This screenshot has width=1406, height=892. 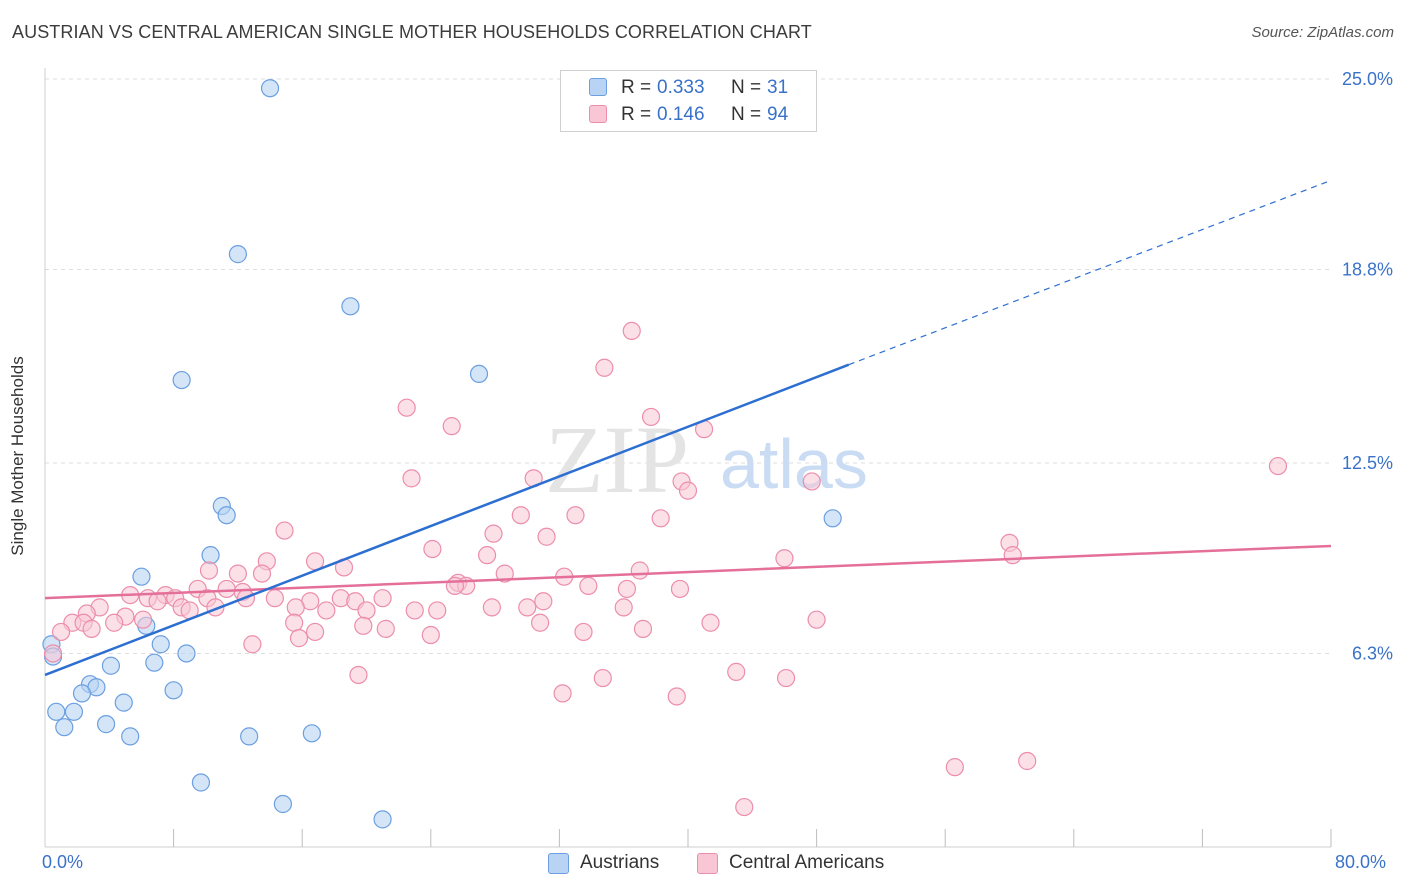 What do you see at coordinates (688, 101) in the screenshot?
I see `correlation-legend: R = 0.333 N = 31 R = 0.146 N = 94` at bounding box center [688, 101].